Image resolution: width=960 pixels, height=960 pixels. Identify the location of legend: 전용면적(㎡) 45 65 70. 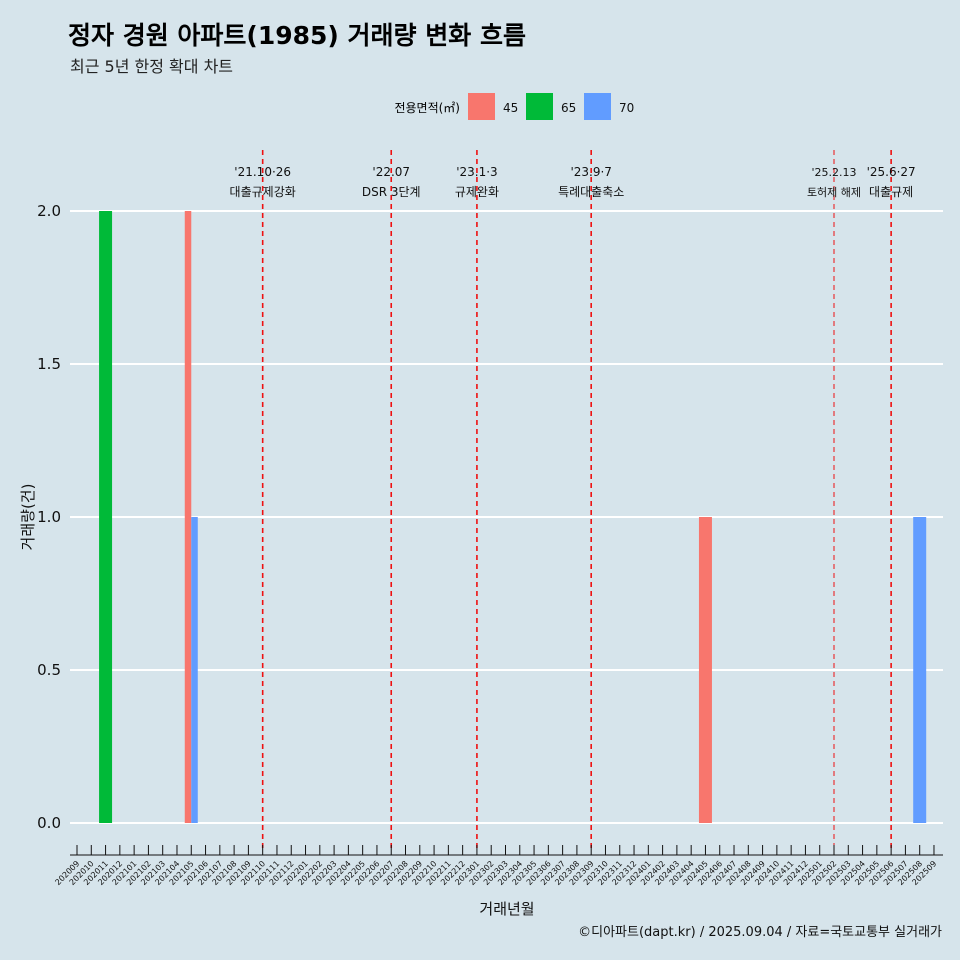
(514, 106).